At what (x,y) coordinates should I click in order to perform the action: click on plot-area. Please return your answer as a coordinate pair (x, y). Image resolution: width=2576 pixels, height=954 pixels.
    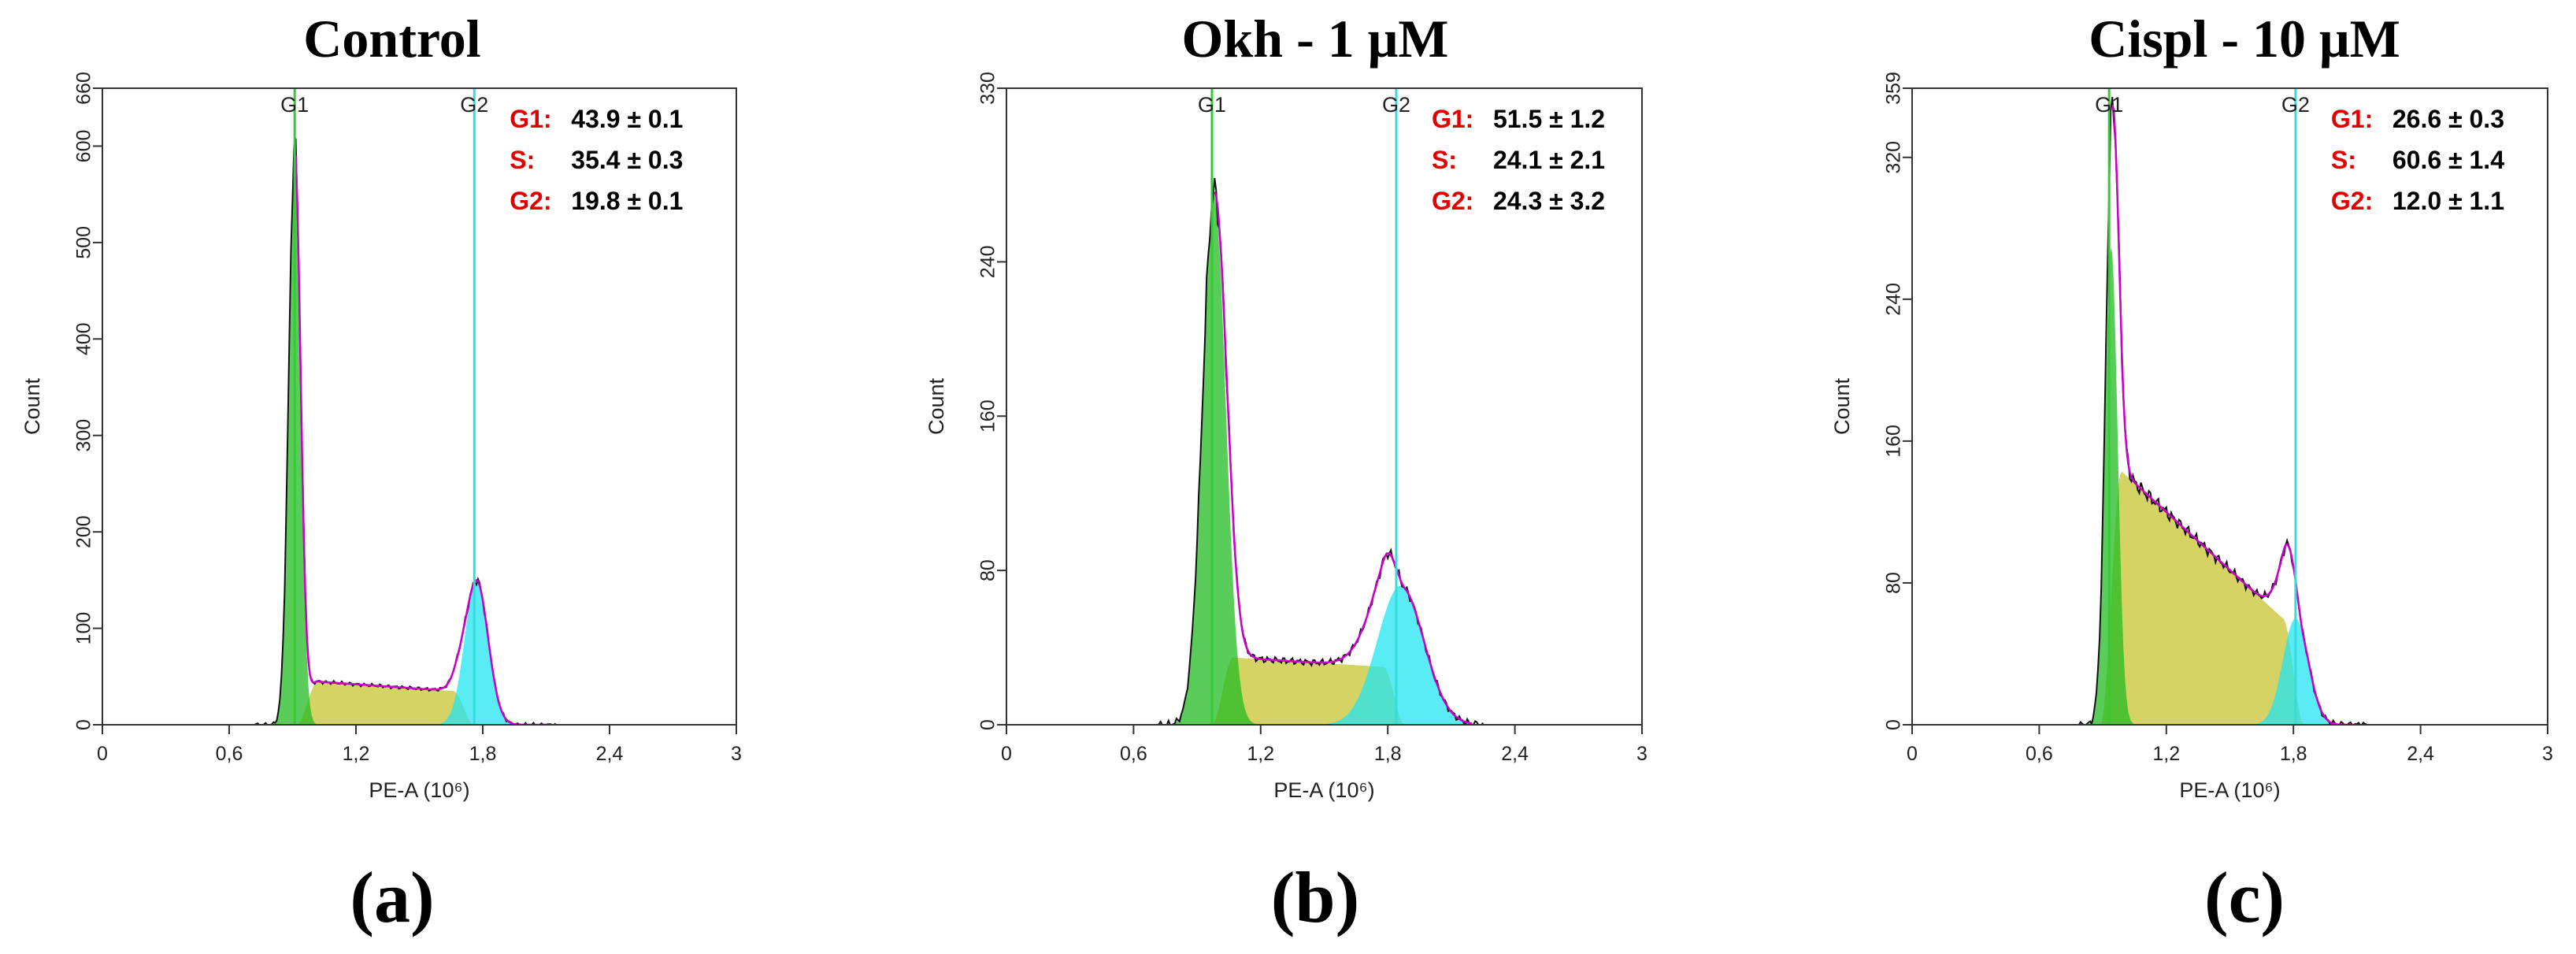
    Looking at the image, I should click on (1324, 451).